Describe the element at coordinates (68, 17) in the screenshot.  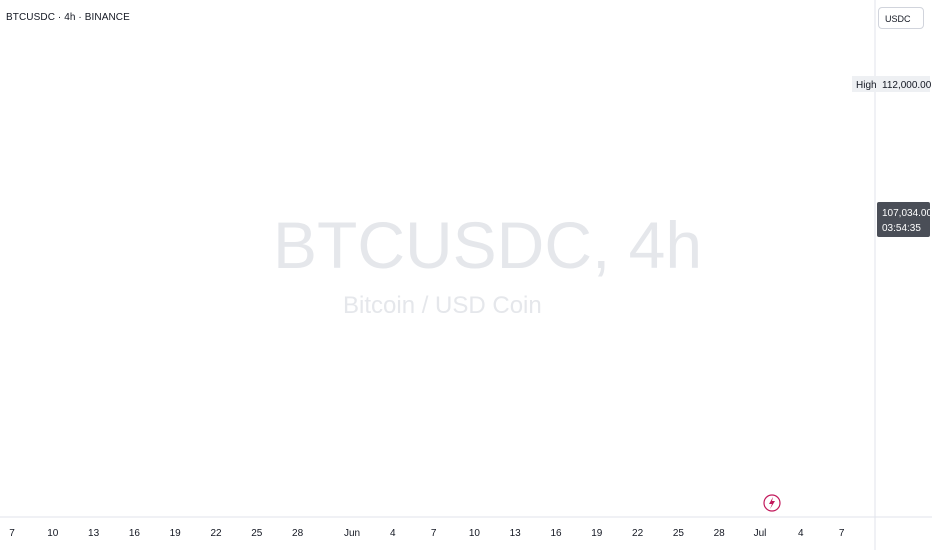
I see `symbol-title: BTCUSDC · 4h · BINANCE` at that location.